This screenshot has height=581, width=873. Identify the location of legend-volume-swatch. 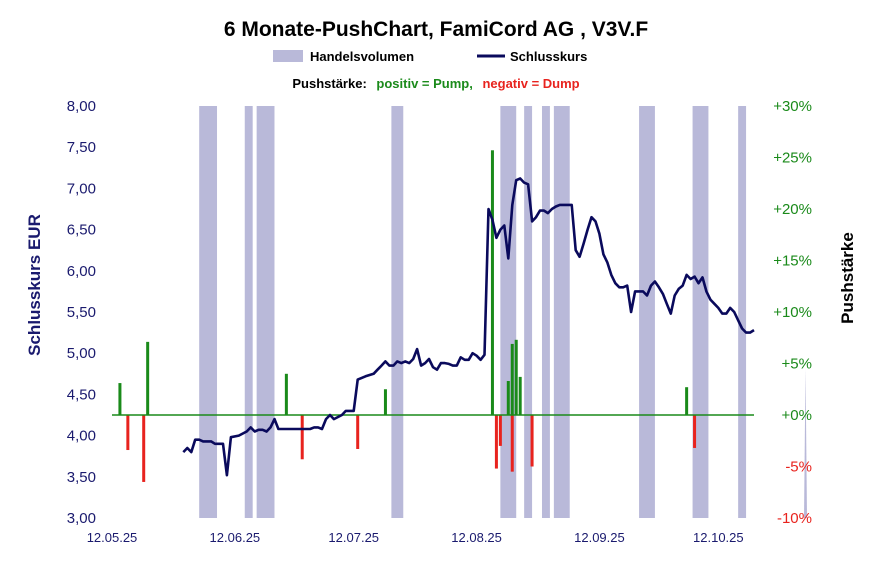
(288, 56).